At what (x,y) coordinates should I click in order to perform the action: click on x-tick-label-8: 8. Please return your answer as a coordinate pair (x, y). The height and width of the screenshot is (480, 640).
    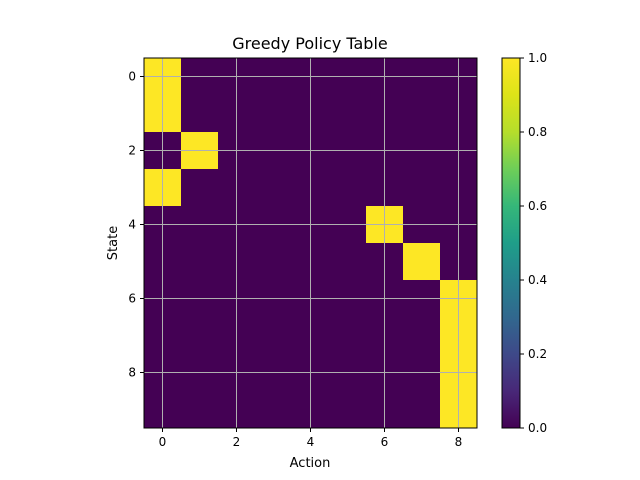
    Looking at the image, I should click on (459, 442).